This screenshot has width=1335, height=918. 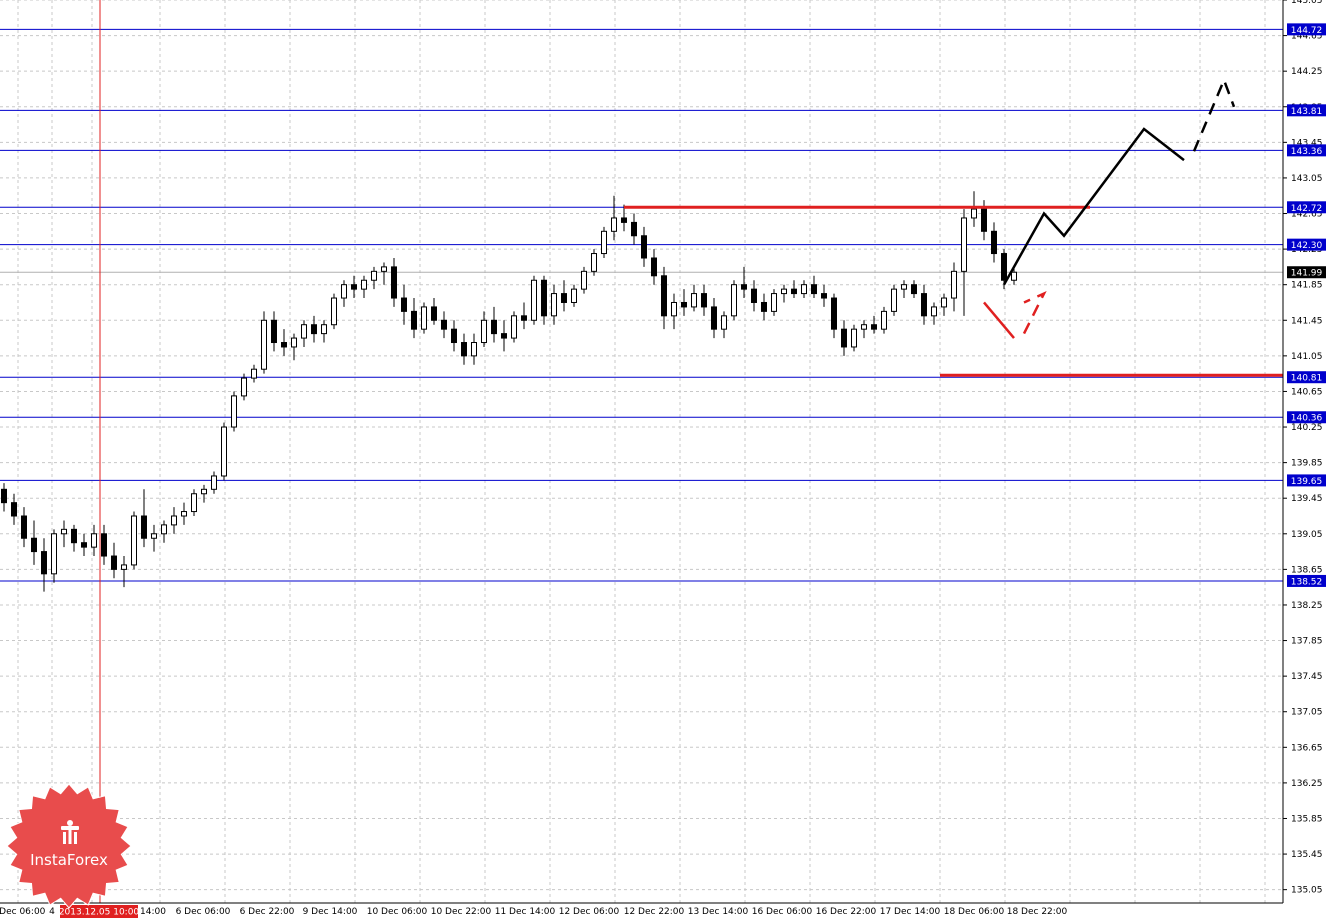 I want to click on time-tick-label: 4, so click(x=52, y=912).